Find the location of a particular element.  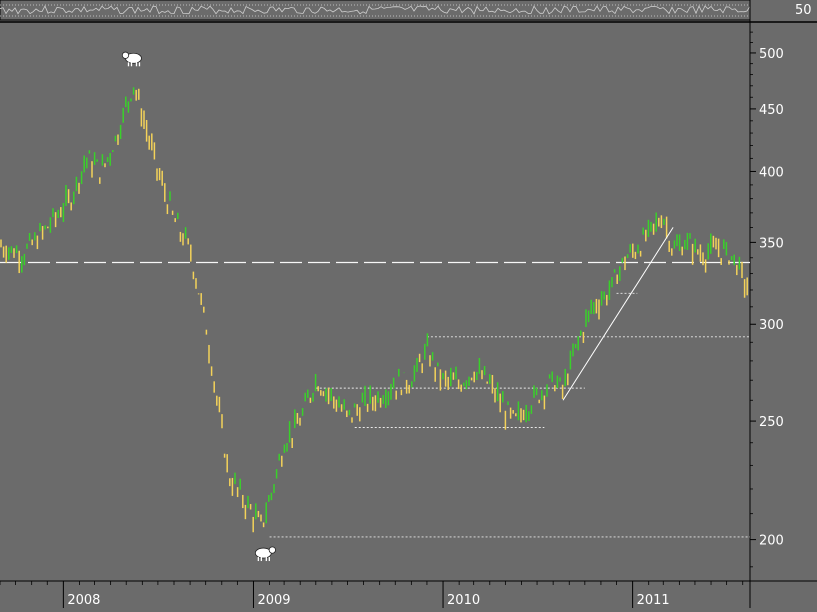

y-tick-label: 300 is located at coordinates (771, 325).